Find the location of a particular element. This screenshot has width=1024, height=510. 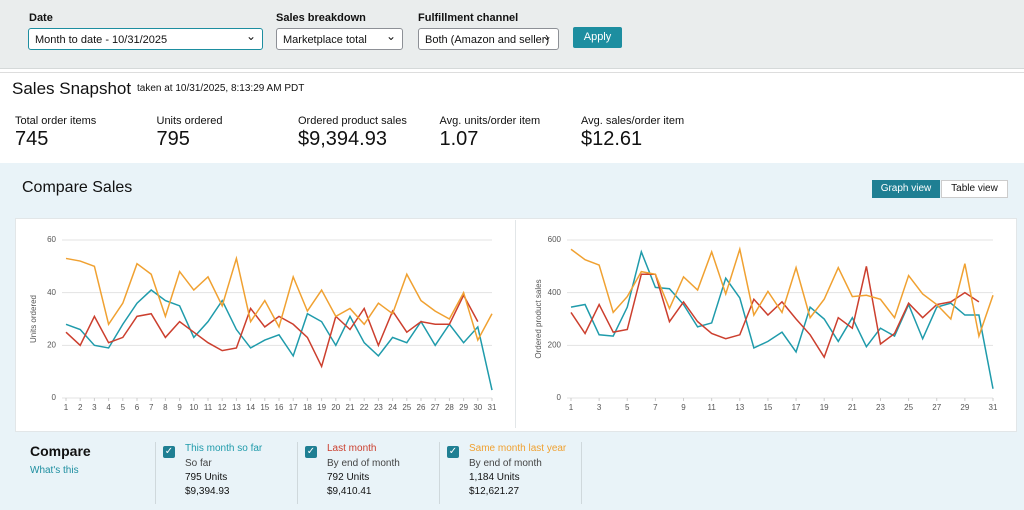

x-tick-label: 14 is located at coordinates (250, 407).